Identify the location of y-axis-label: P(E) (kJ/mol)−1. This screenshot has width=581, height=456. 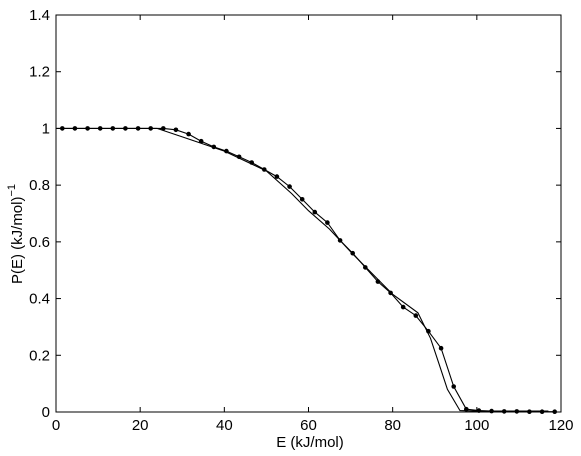
(16, 234).